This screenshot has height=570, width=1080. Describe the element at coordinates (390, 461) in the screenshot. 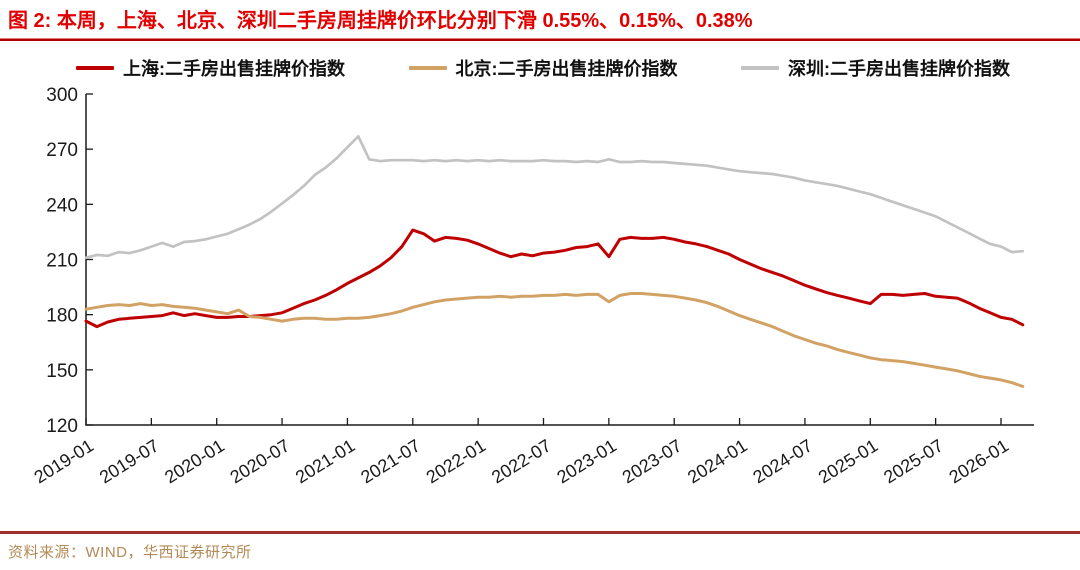

I see `x-tick-label: 2021-07` at that location.